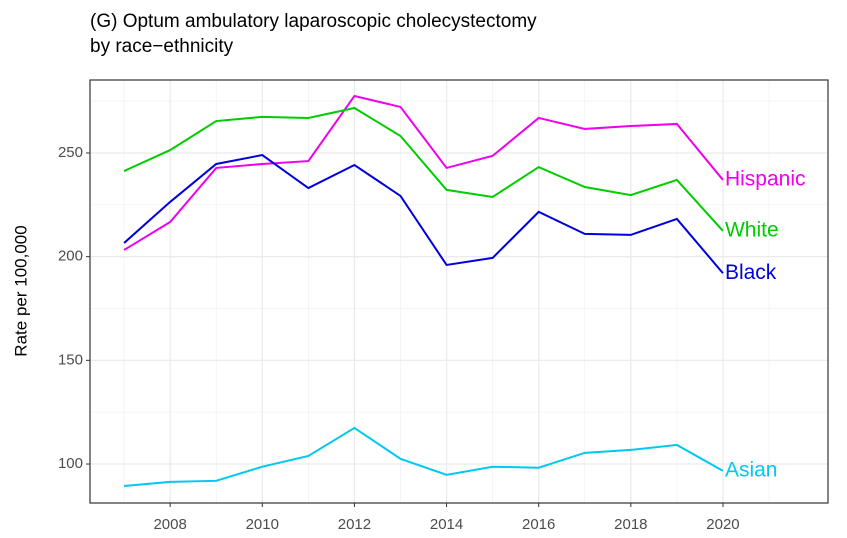 The image size is (847, 538). What do you see at coordinates (20, 290) in the screenshot?
I see `y-axis-label: Rate per 100,000` at bounding box center [20, 290].